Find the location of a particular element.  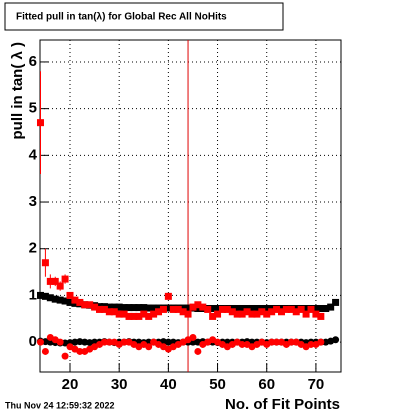

x-tick-label: 40 is located at coordinates (168, 384).